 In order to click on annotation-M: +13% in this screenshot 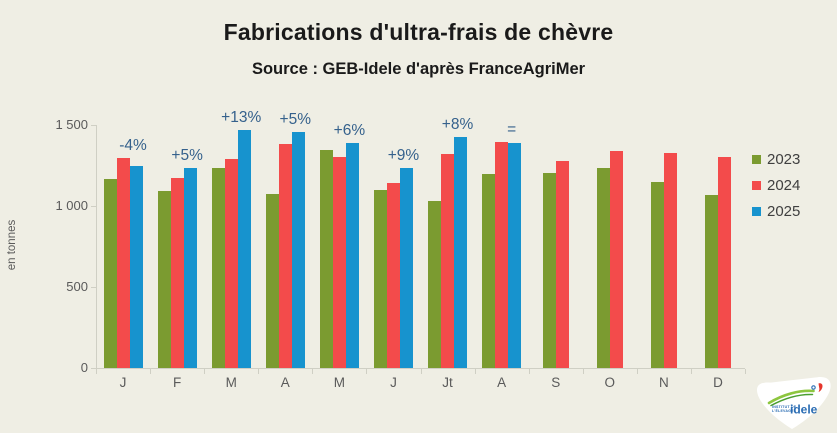, I will do `click(241, 118)`.